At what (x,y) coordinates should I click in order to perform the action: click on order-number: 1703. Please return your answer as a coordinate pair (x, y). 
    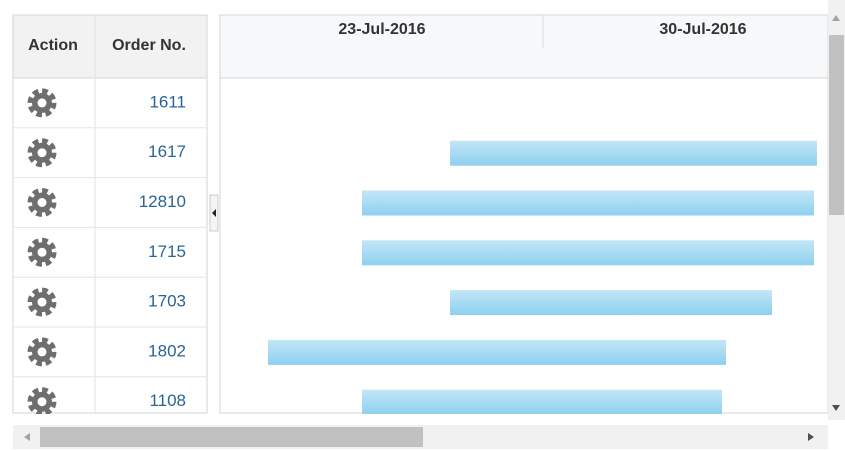
    Looking at the image, I should click on (167, 301).